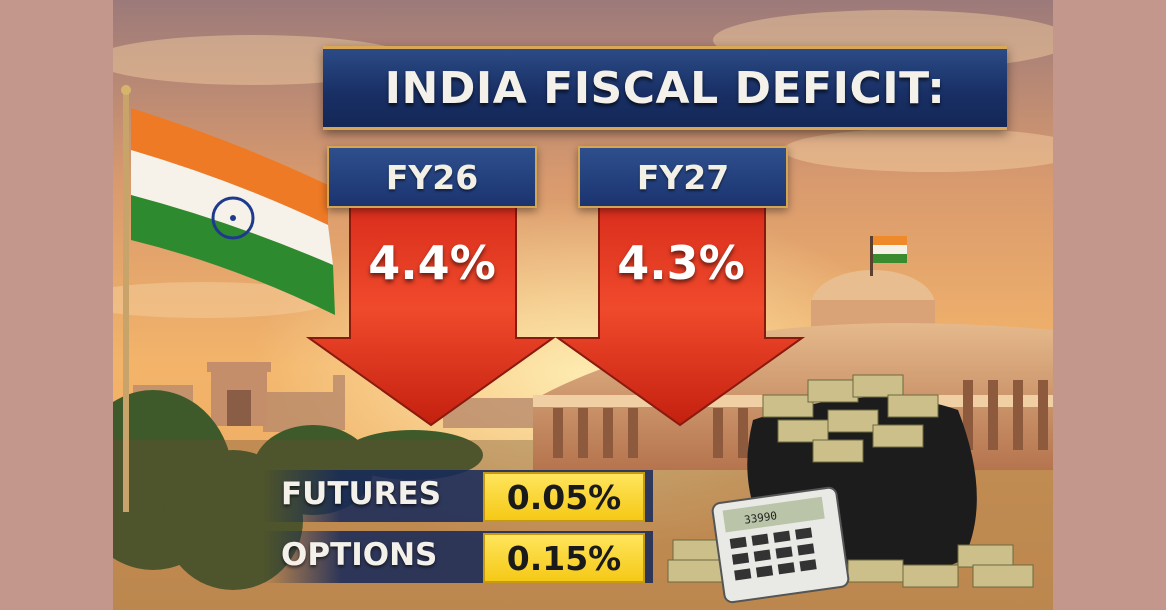  Describe the element at coordinates (760, 517) in the screenshot. I see `calculator-display: 33990` at that location.